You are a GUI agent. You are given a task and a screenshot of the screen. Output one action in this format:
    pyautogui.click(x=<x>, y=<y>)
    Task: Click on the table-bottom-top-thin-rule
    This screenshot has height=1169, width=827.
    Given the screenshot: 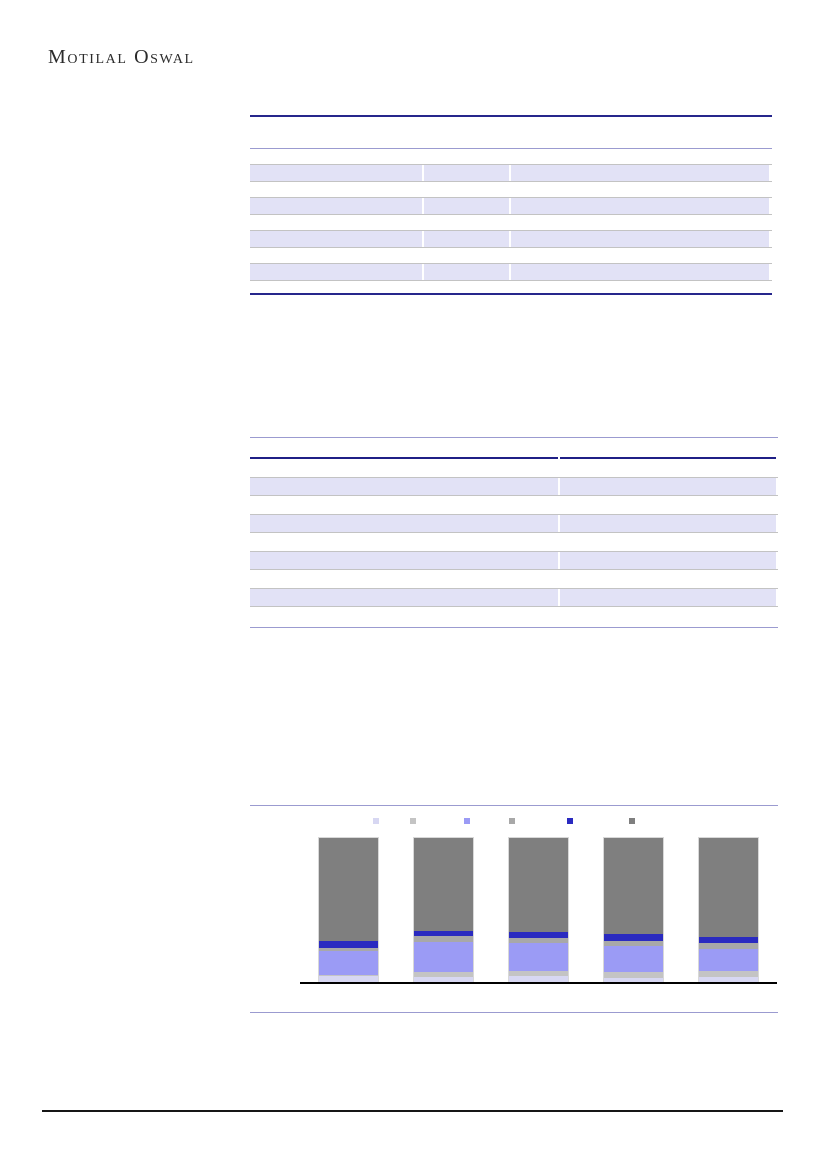 What is the action you would take?
    pyautogui.click(x=514, y=437)
    